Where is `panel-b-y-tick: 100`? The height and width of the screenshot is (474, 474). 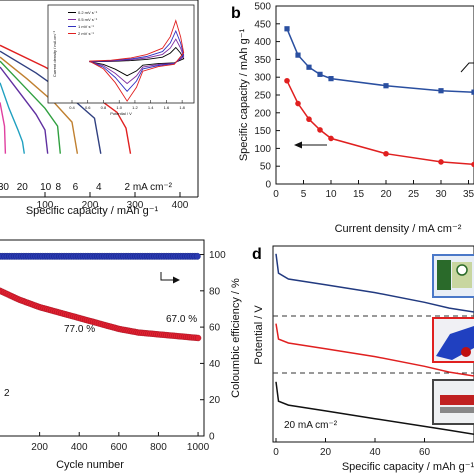 panel-b-y-tick: 100 is located at coordinates (262, 149).